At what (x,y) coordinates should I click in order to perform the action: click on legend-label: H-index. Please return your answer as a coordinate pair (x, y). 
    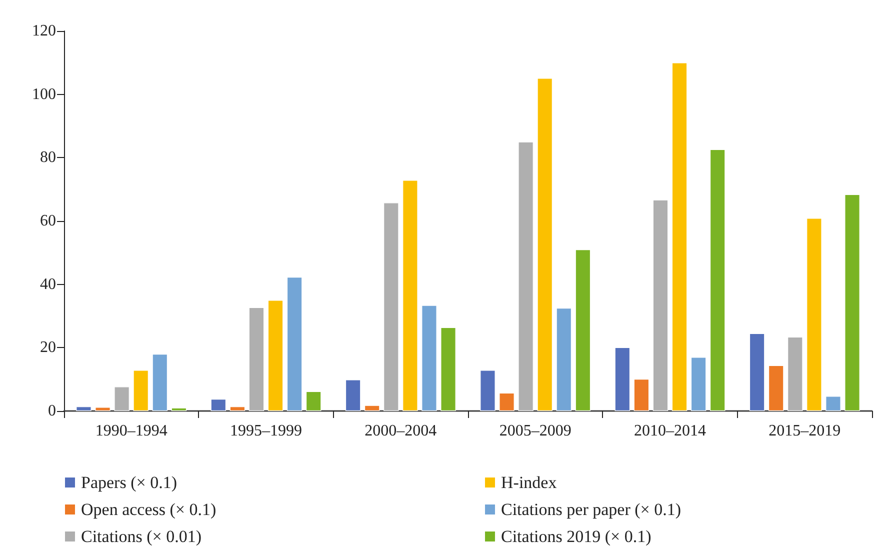
    Looking at the image, I should click on (529, 482).